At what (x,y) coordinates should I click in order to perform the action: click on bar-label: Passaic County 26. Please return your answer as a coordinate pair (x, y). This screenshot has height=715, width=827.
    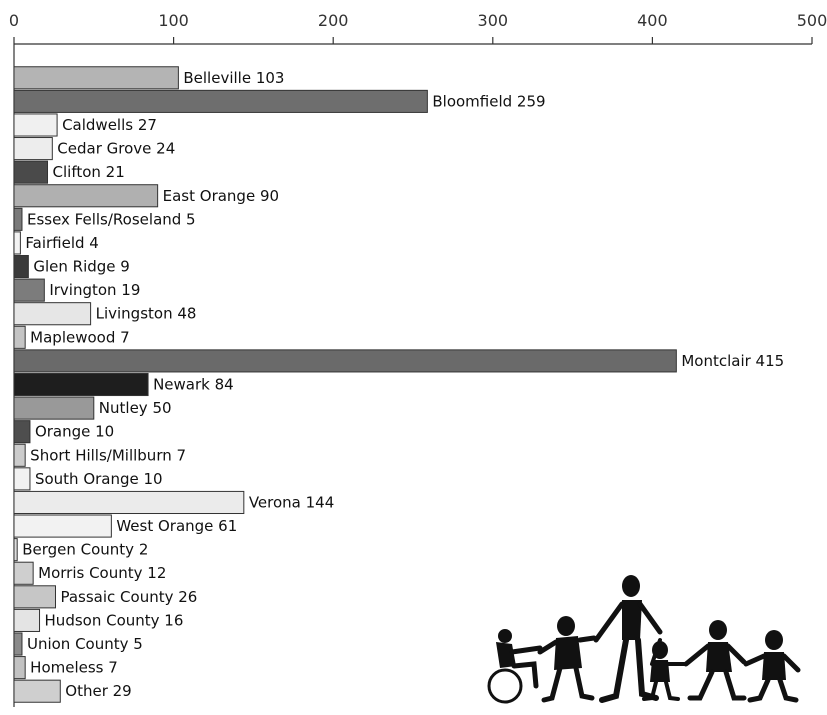
    Looking at the image, I should click on (128, 597).